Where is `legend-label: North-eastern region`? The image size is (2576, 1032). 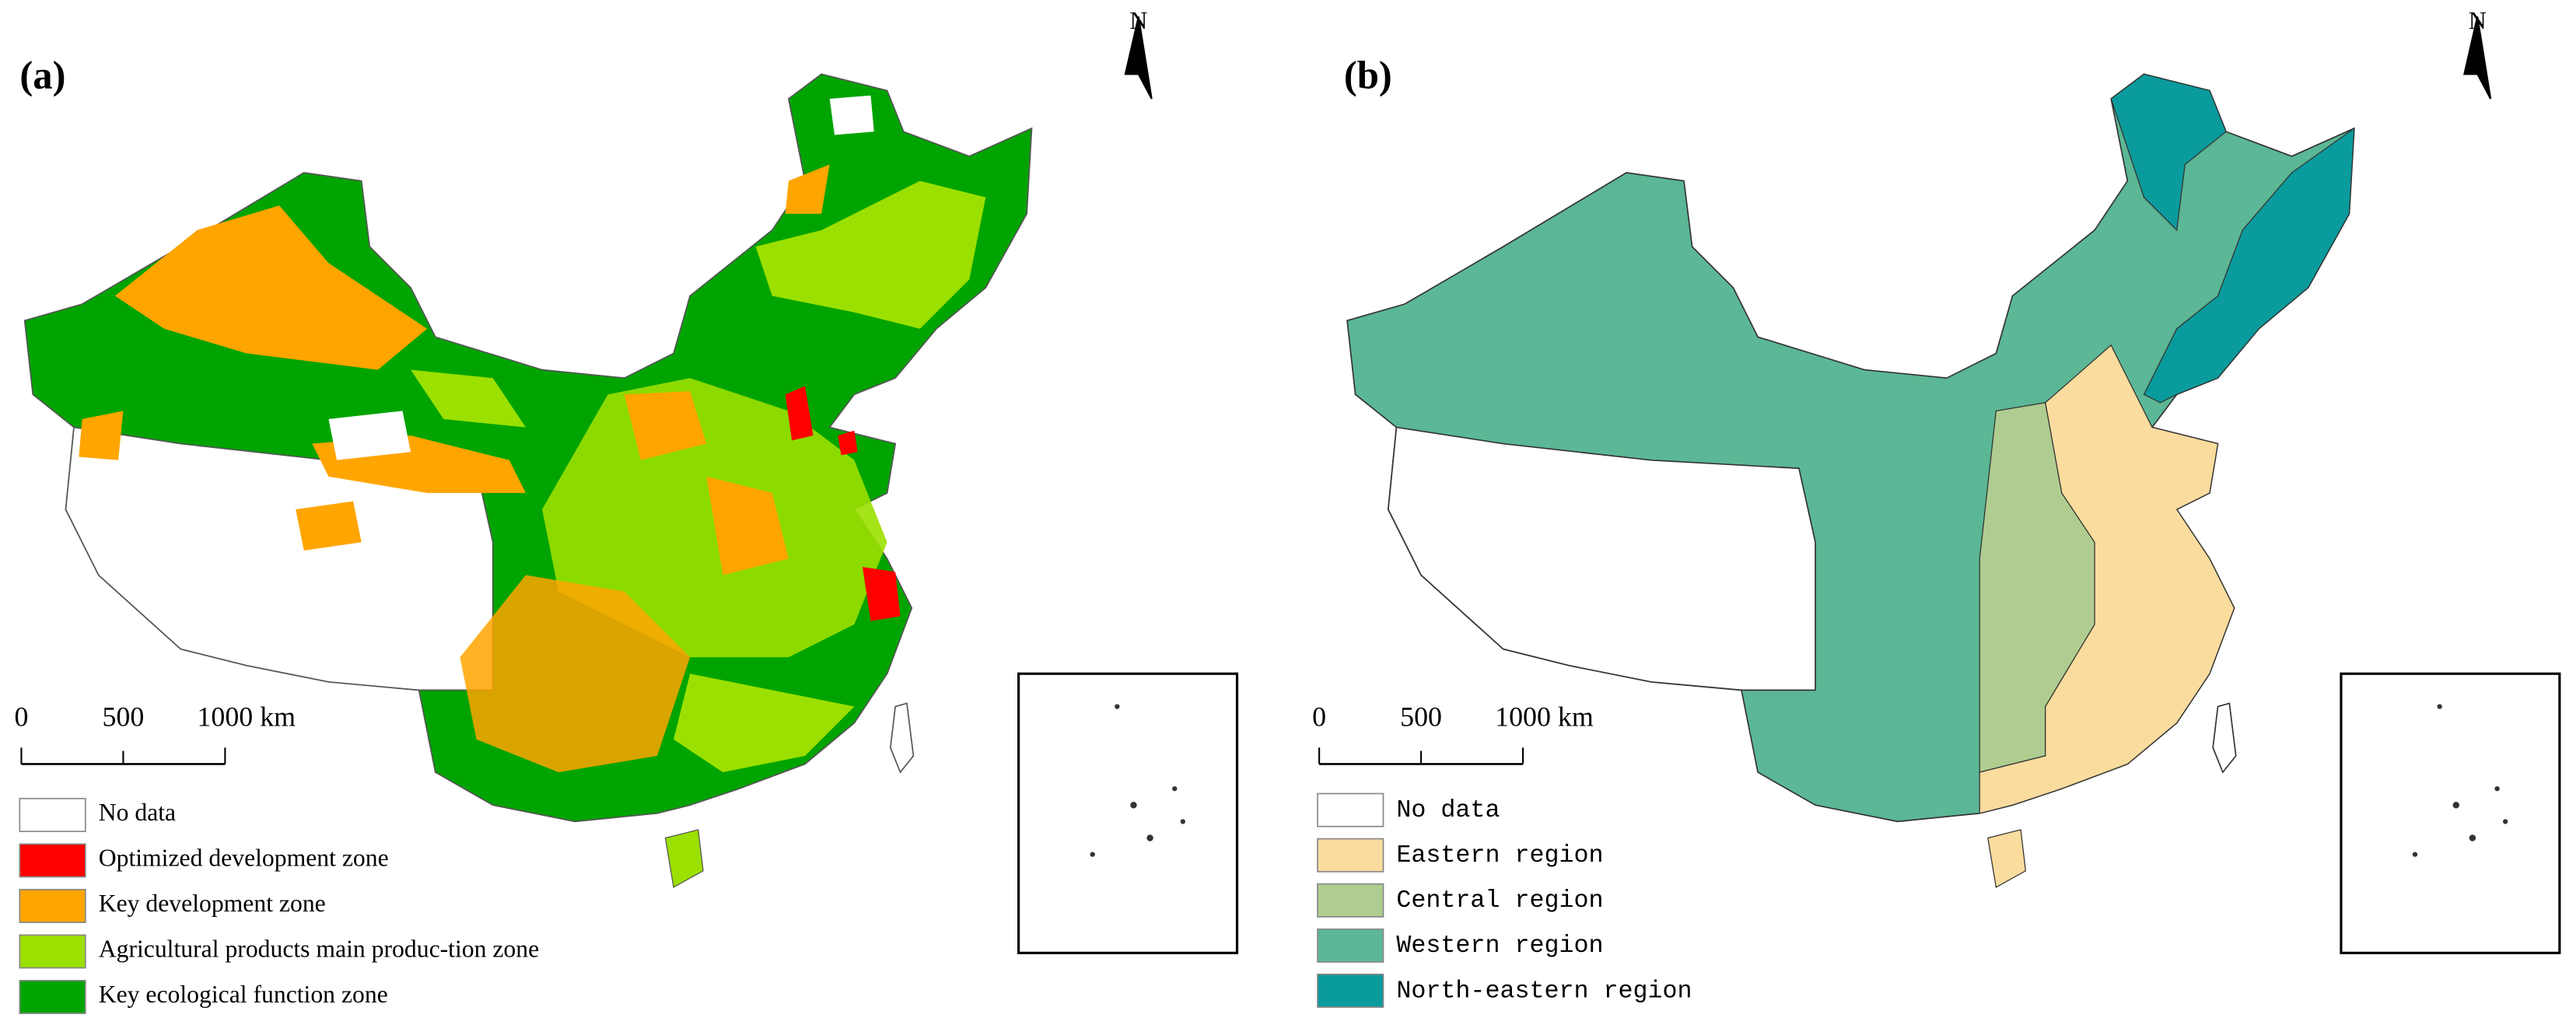 legend-label: North-eastern region is located at coordinates (1544, 991).